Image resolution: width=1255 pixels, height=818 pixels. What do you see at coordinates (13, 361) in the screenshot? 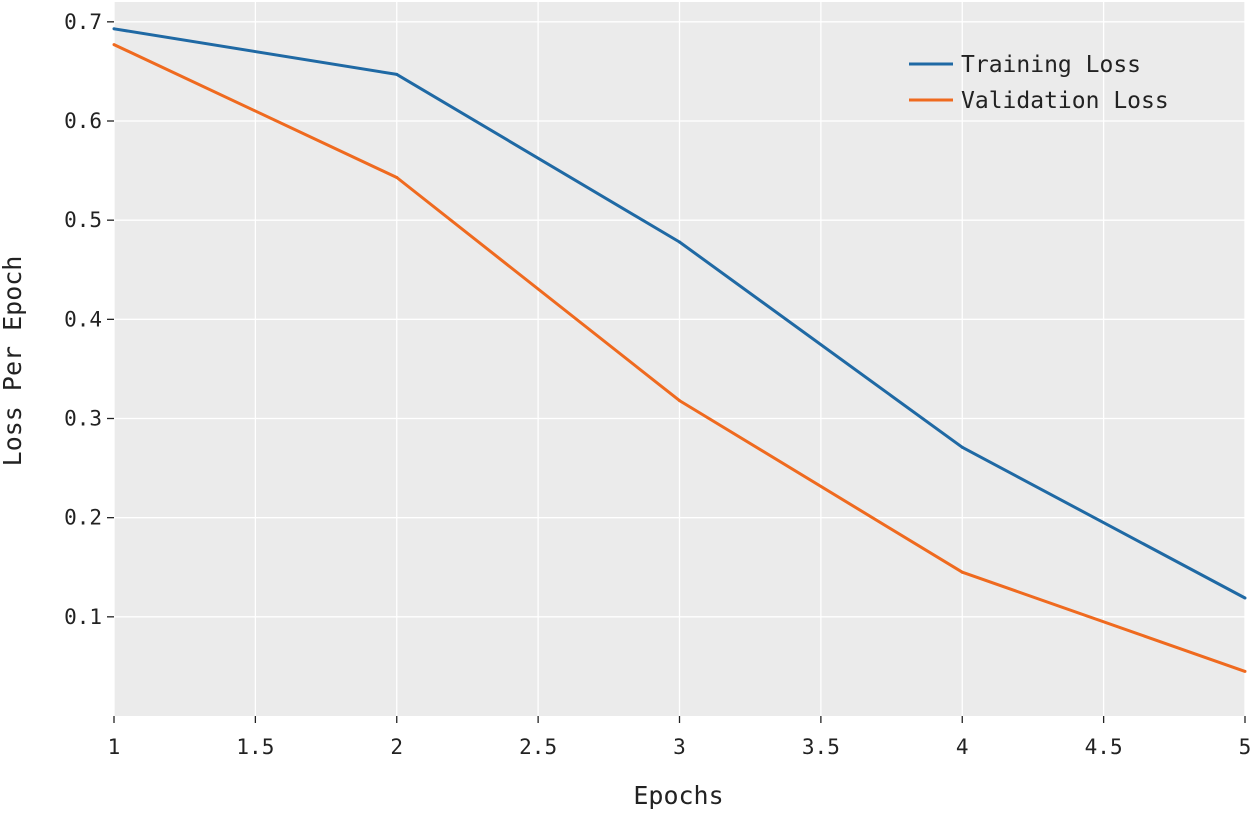
I see `y-axis-title: Loss Per Epoch` at bounding box center [13, 361].